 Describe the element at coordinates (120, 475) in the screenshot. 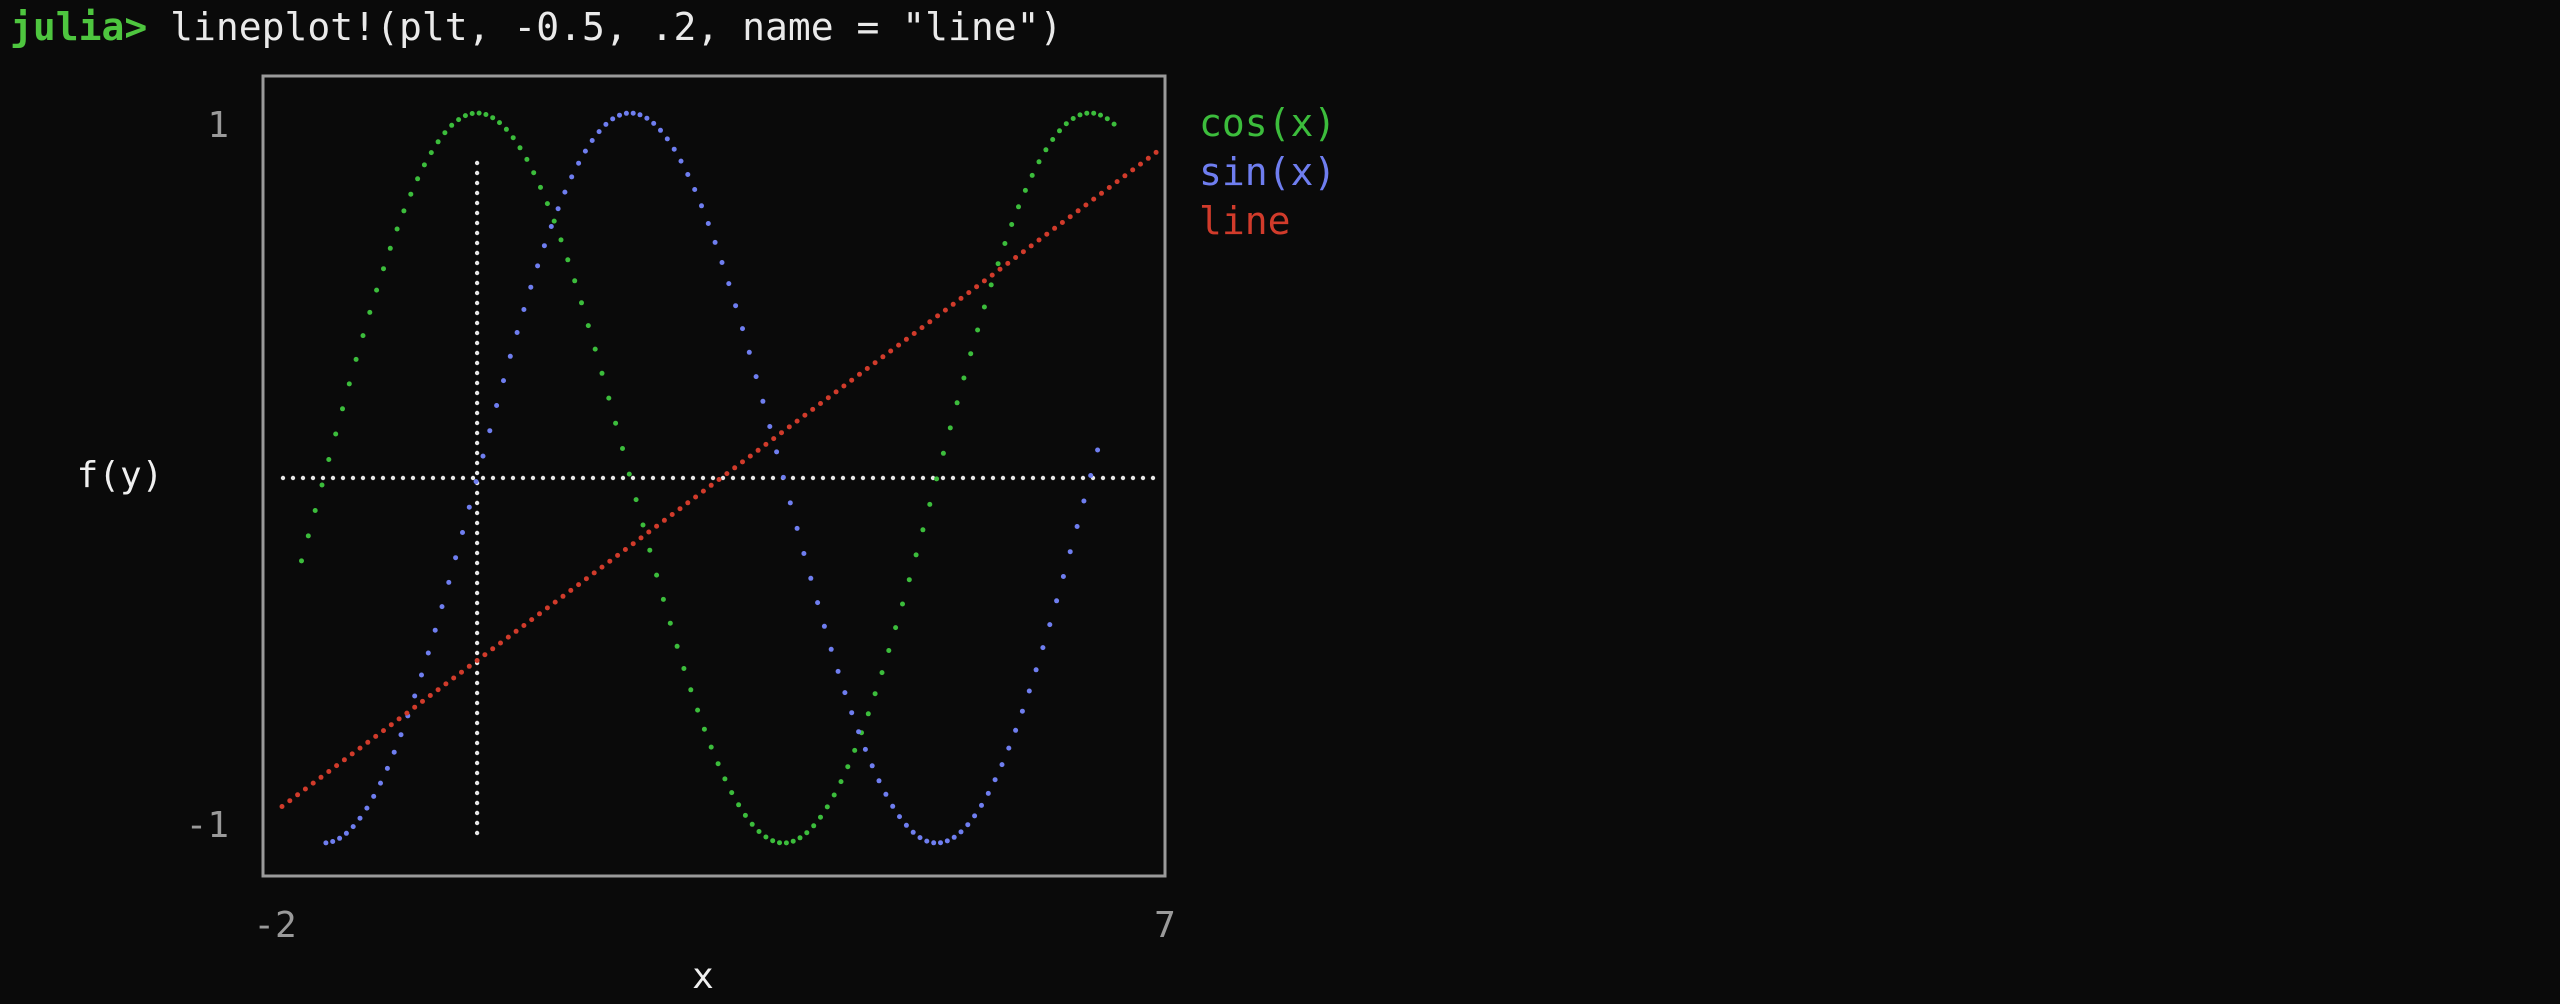

I see `y-axis-label: f(y)` at that location.